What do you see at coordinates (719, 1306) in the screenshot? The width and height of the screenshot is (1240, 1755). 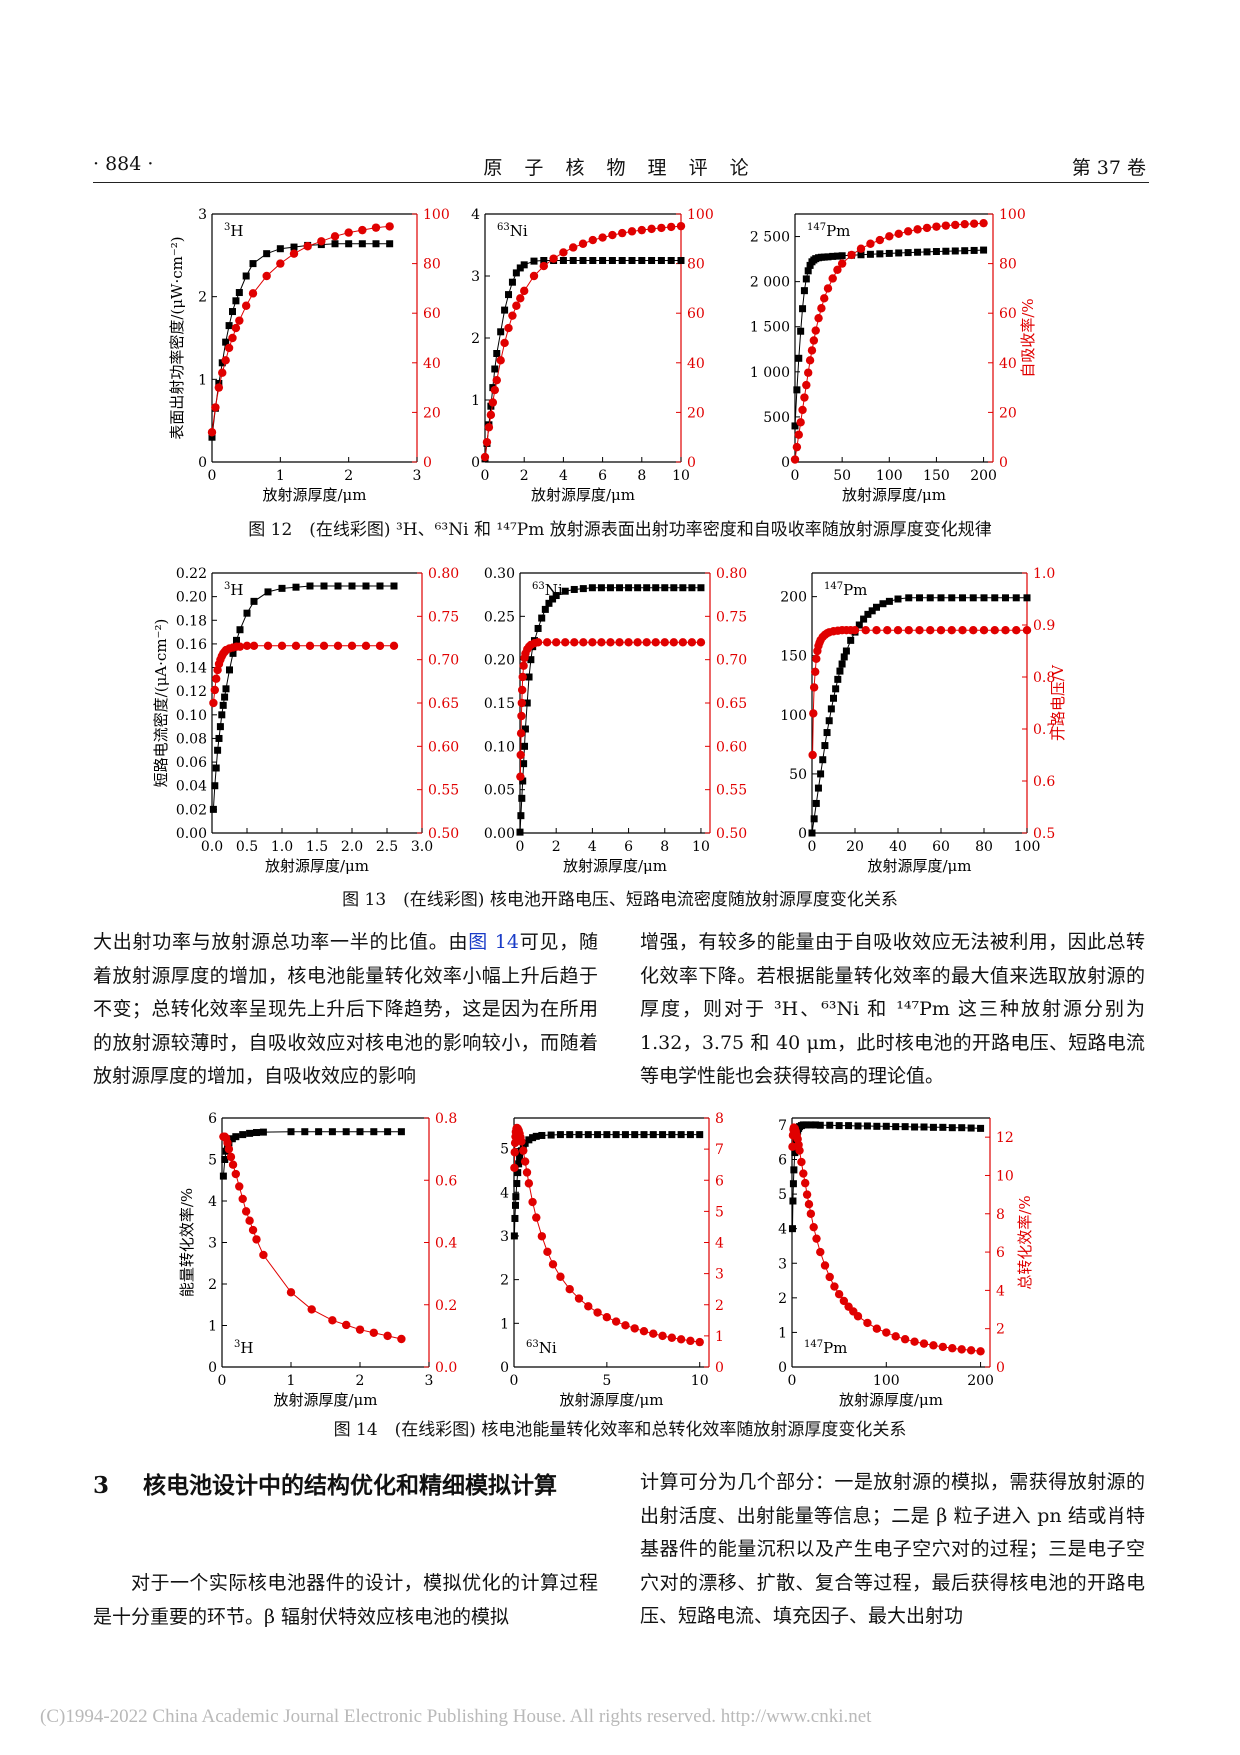 I see `fig14-63Ni-y2-tick-label: 2` at bounding box center [719, 1306].